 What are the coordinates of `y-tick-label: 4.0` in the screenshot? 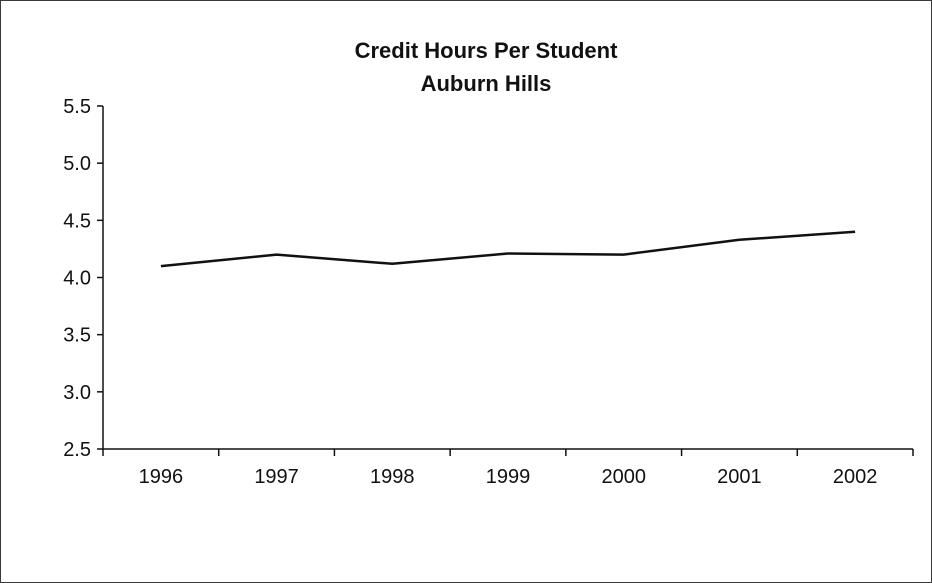 It's located at (77, 279).